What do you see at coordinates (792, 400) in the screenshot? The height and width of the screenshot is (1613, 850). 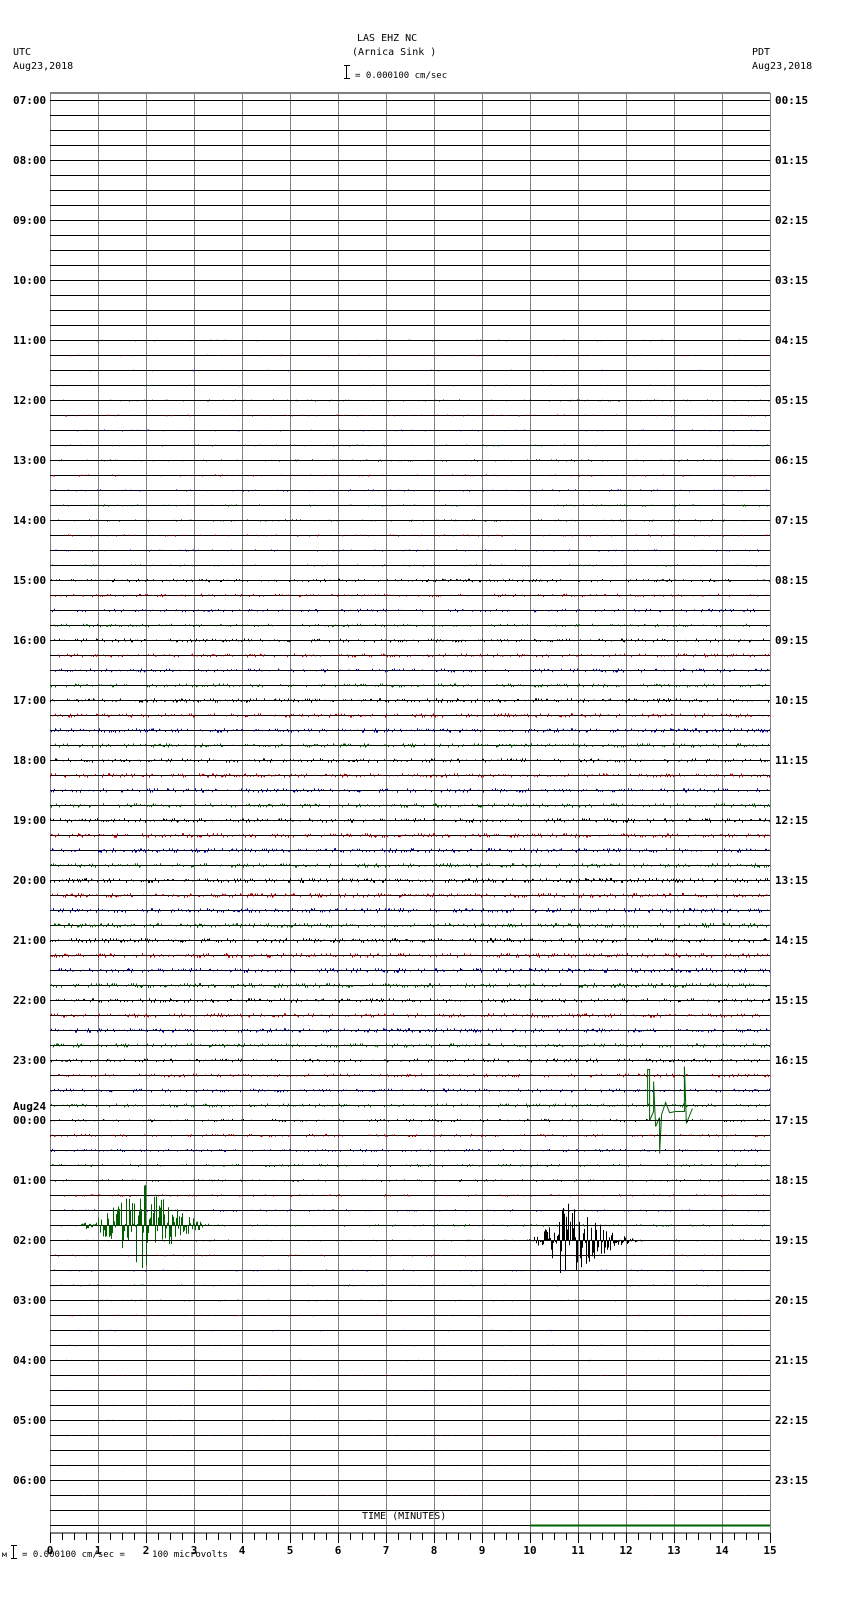 I see `right-hour-label: 05:15` at bounding box center [792, 400].